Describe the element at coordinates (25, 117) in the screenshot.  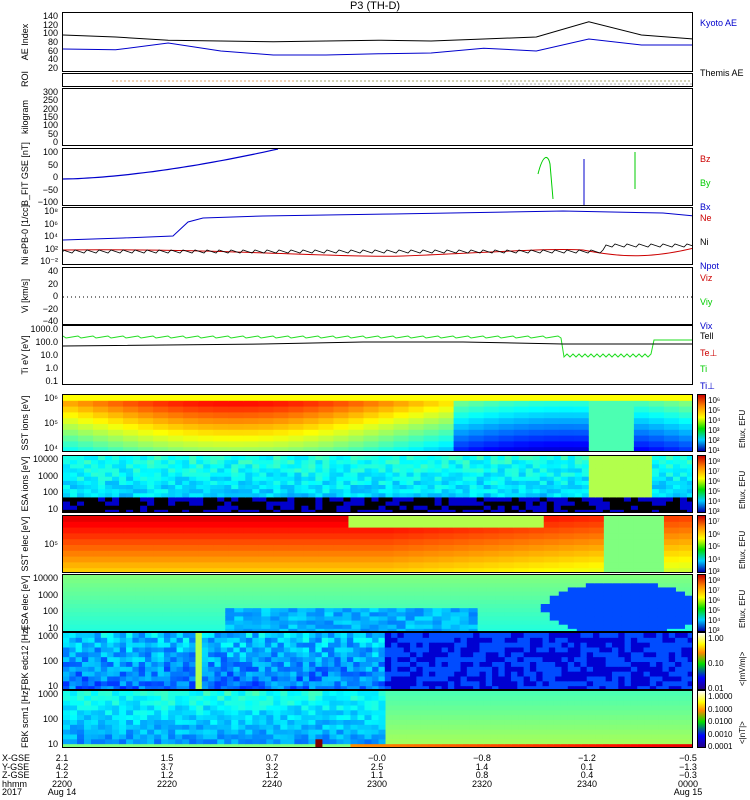
I see `kp-ylabel: kilogram` at that location.